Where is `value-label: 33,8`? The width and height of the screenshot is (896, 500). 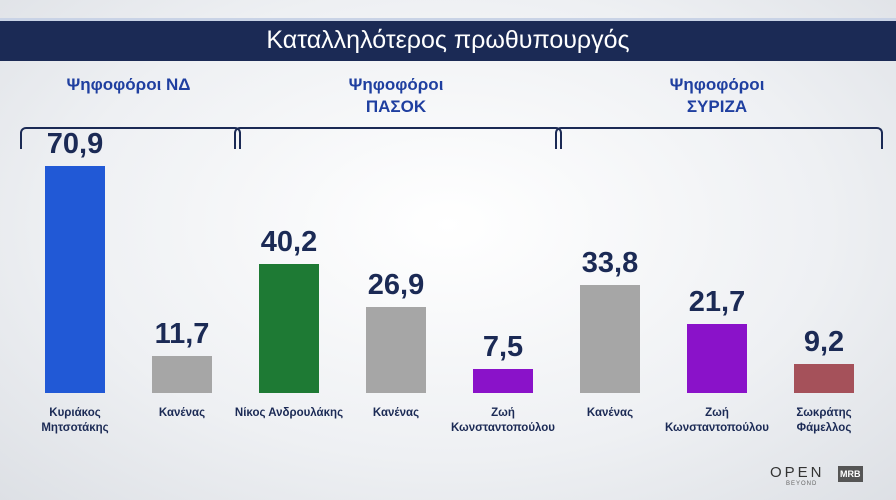
value-label: 33,8 is located at coordinates (610, 262).